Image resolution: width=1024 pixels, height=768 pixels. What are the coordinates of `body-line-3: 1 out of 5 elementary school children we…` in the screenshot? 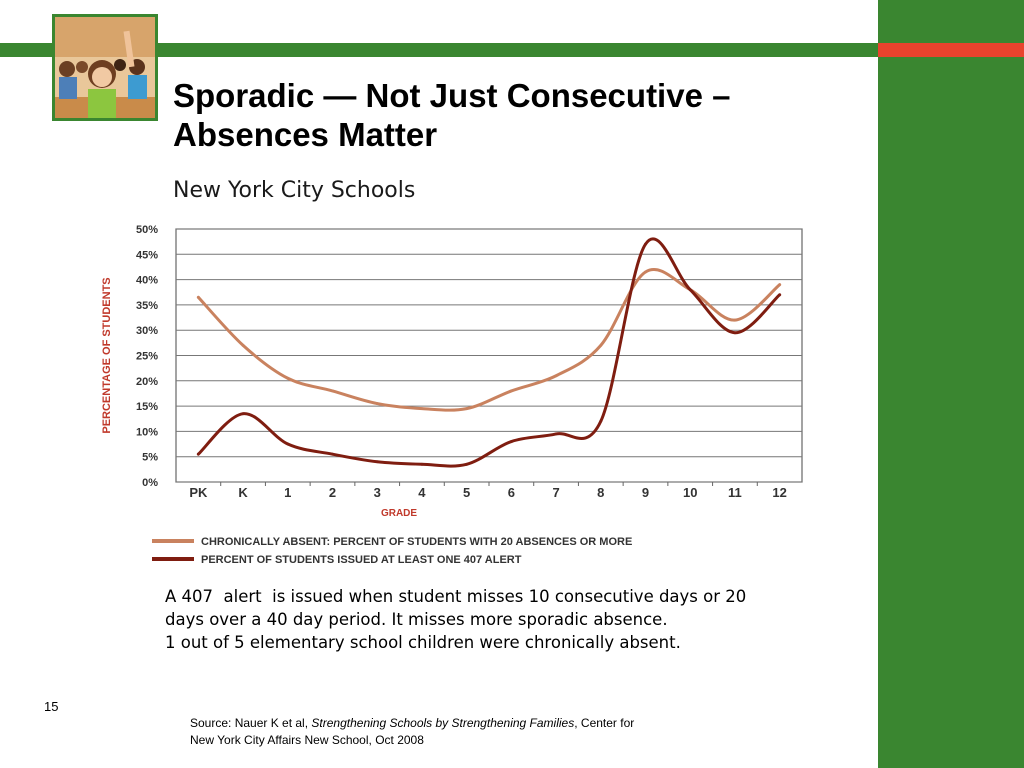 It's located at (423, 642).